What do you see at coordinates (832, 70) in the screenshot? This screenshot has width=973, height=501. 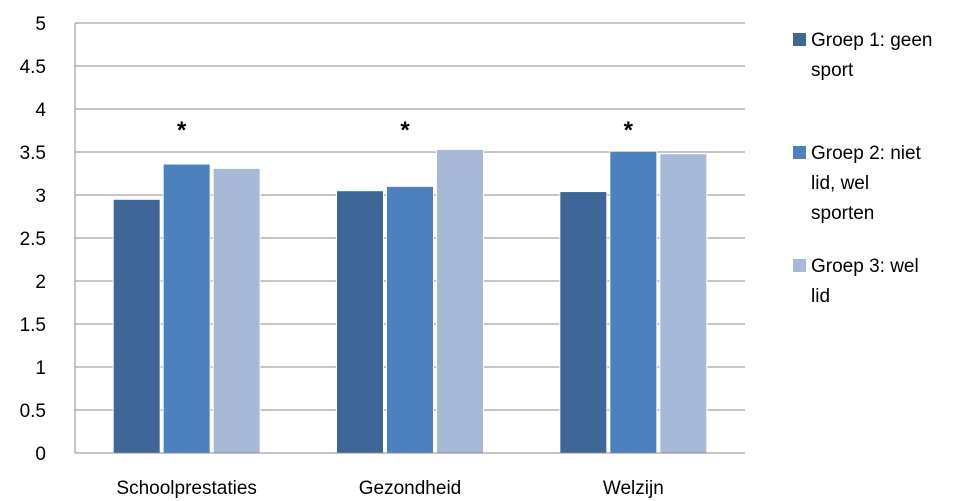 I see `legend-label: sport` at bounding box center [832, 70].